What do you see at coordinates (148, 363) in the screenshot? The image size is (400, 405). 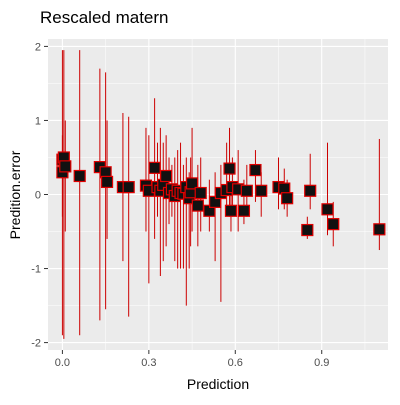 I see `x-tick-label: 0.3` at bounding box center [148, 363].